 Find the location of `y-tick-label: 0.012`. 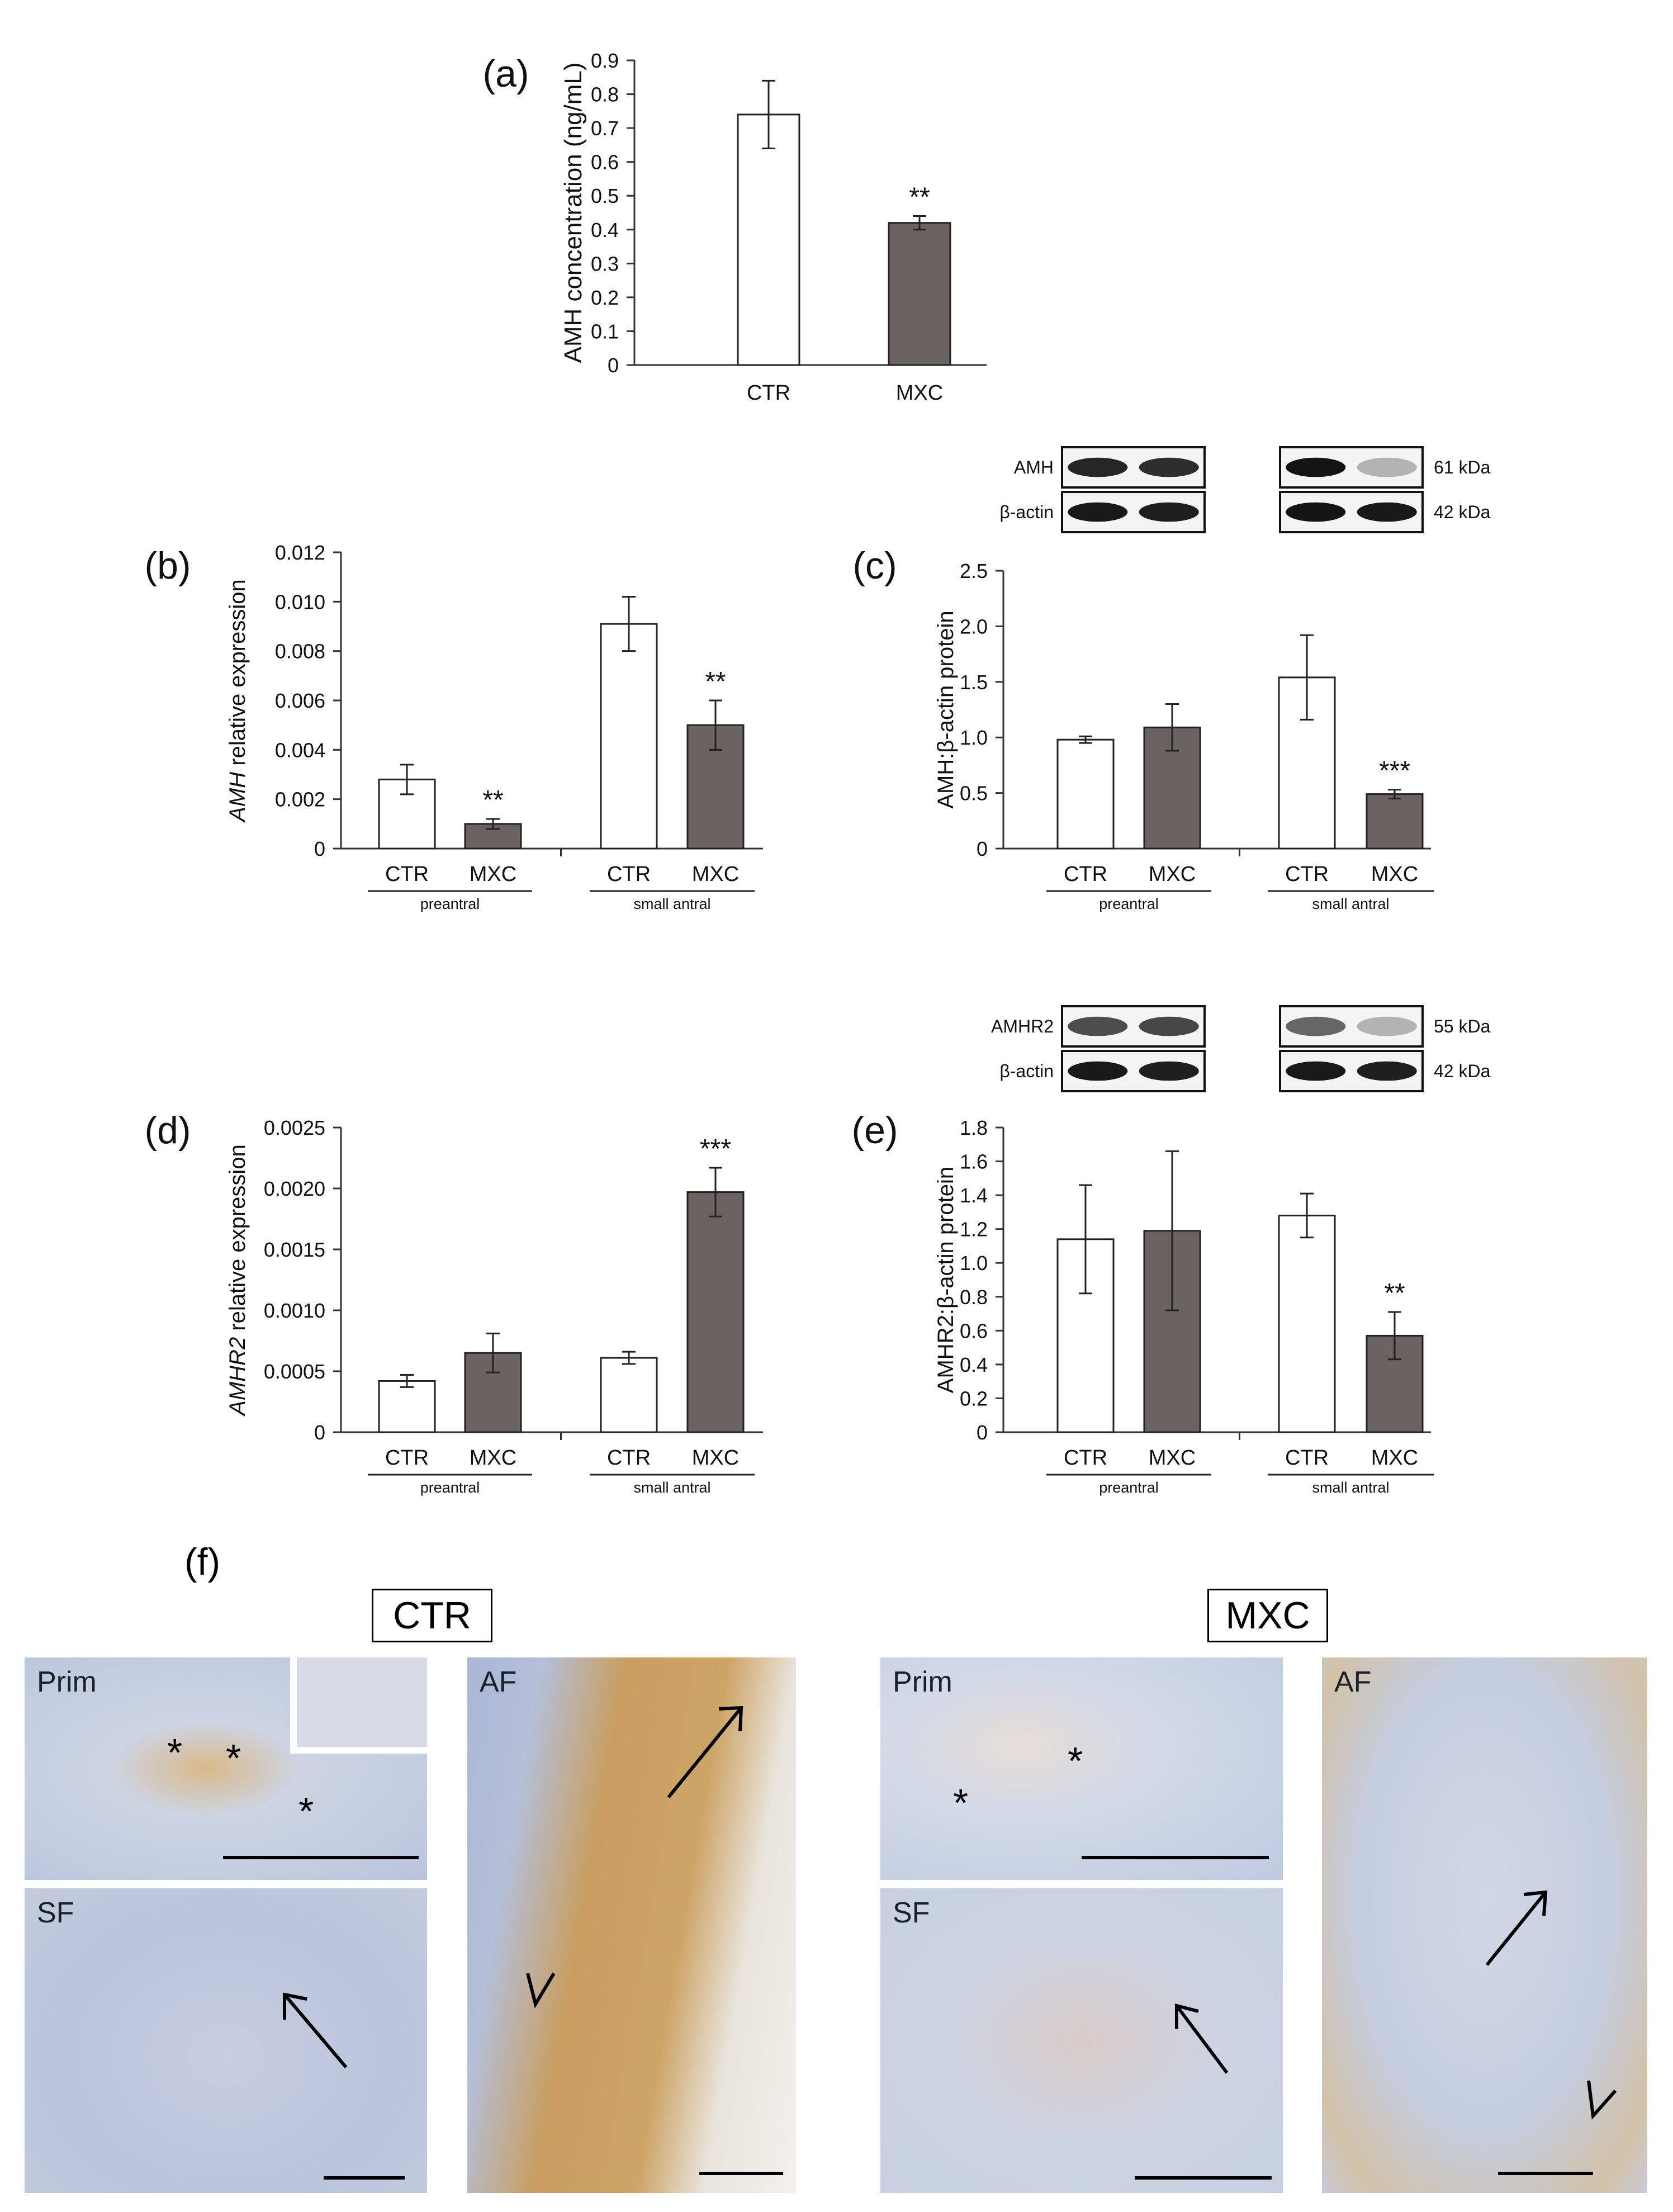

y-tick-label: 0.012 is located at coordinates (300, 552).